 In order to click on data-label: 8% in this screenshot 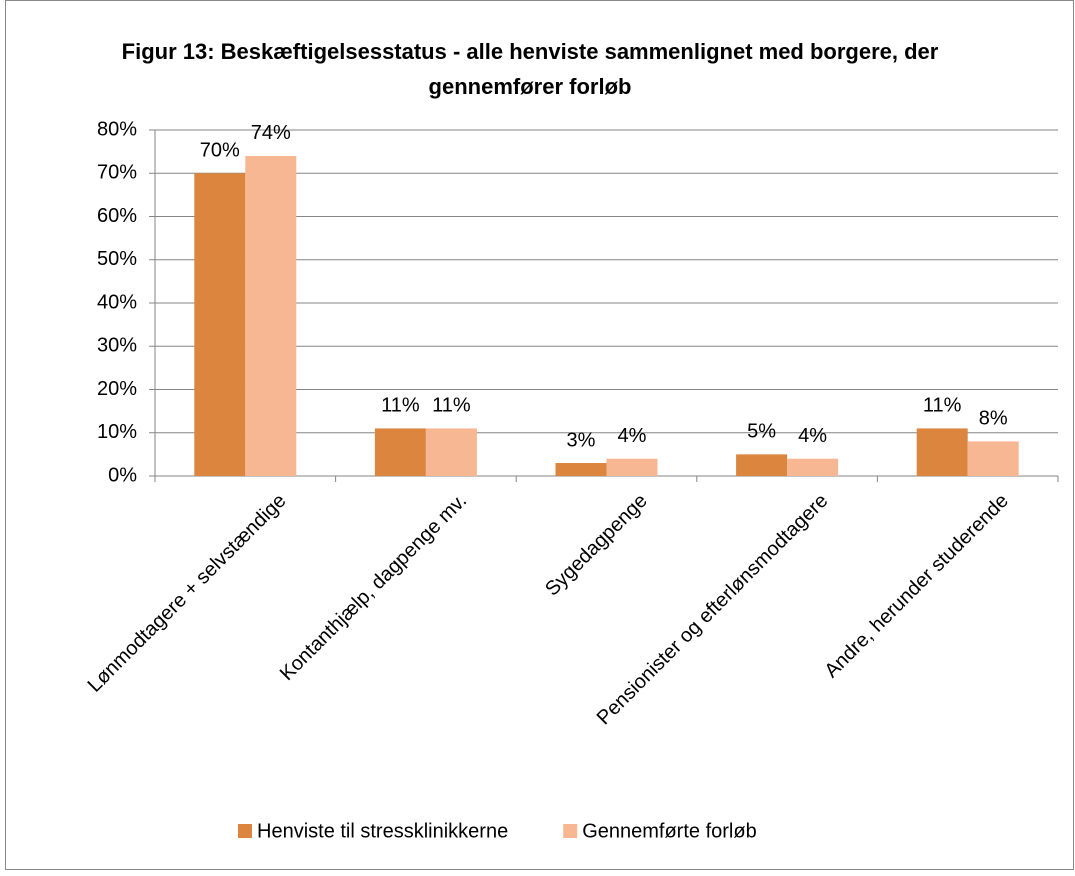, I will do `click(993, 419)`.